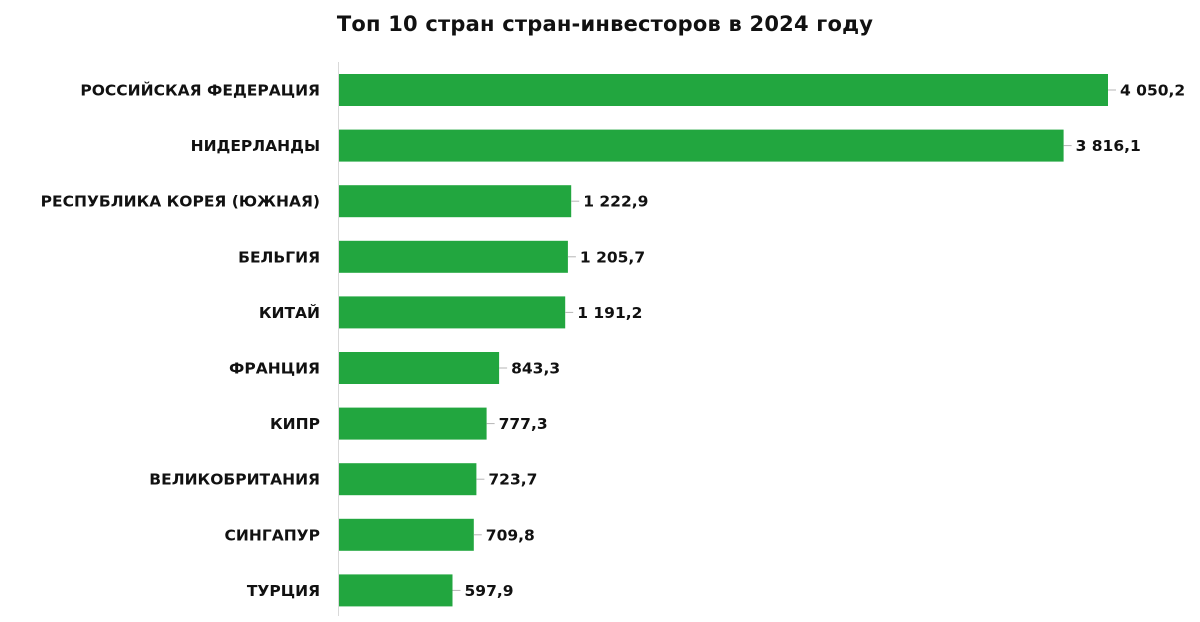  I want to click on category-label: БЕЛЬГИЯ, so click(279, 257).